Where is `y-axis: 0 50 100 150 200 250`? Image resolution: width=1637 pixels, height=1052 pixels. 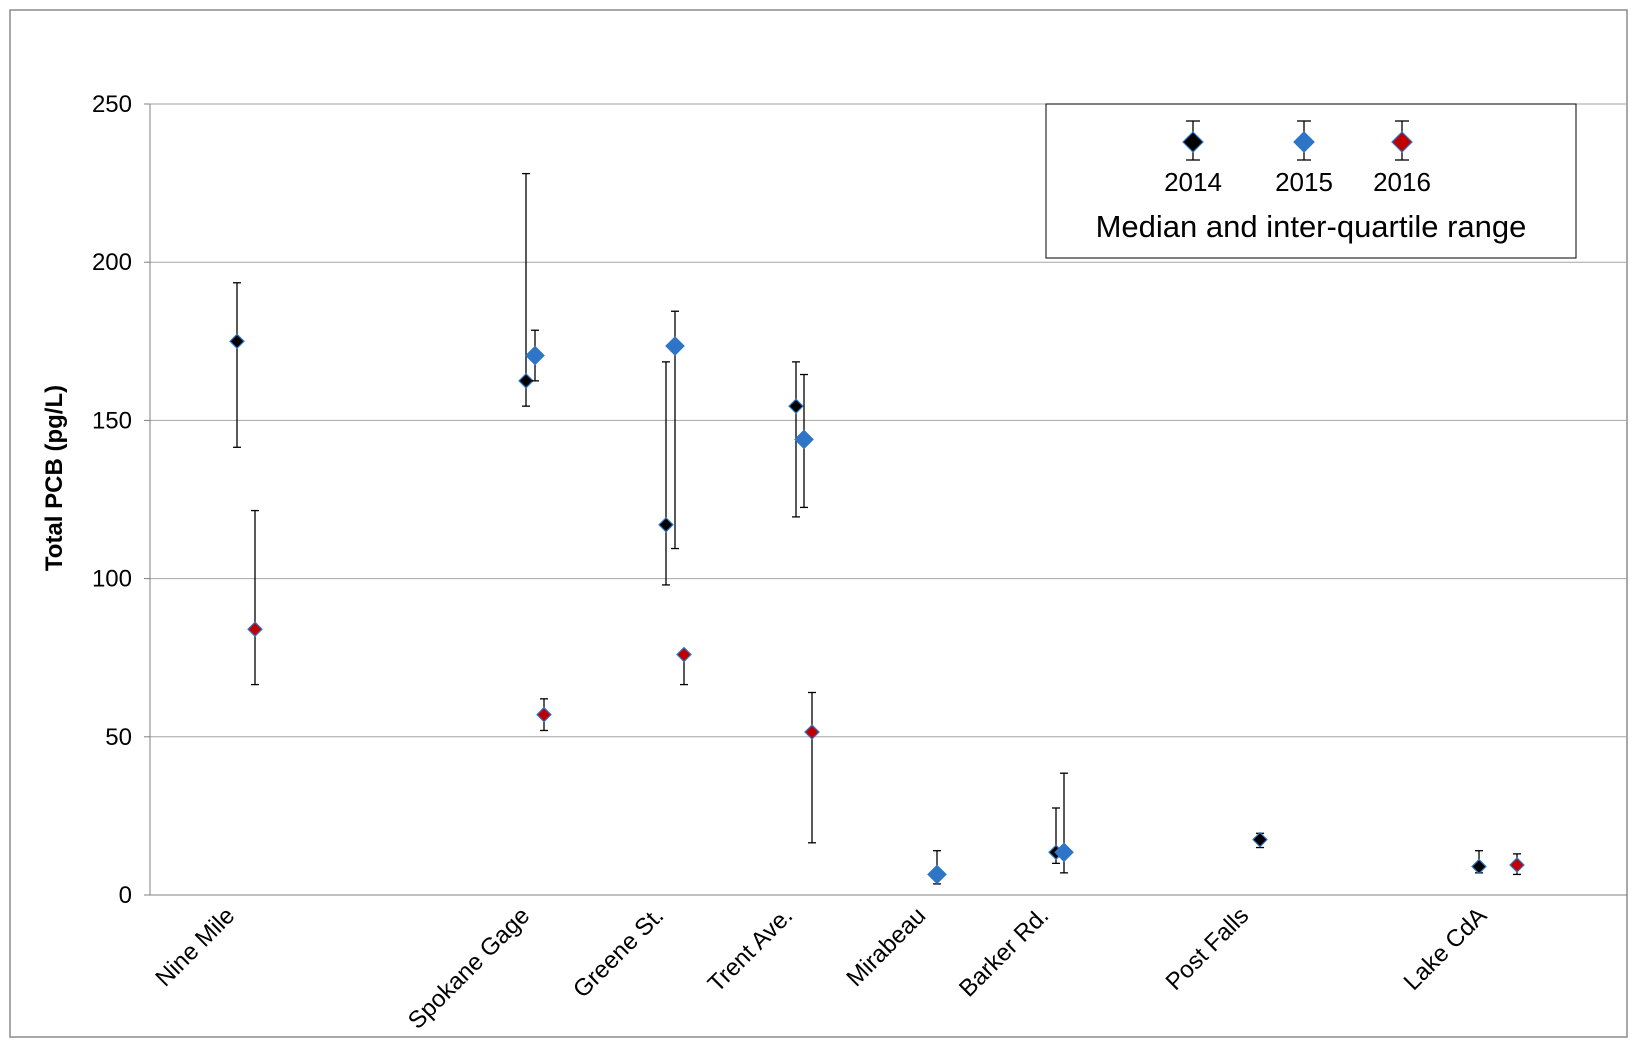
y-axis: 0 50 100 150 200 250 is located at coordinates (121, 500).